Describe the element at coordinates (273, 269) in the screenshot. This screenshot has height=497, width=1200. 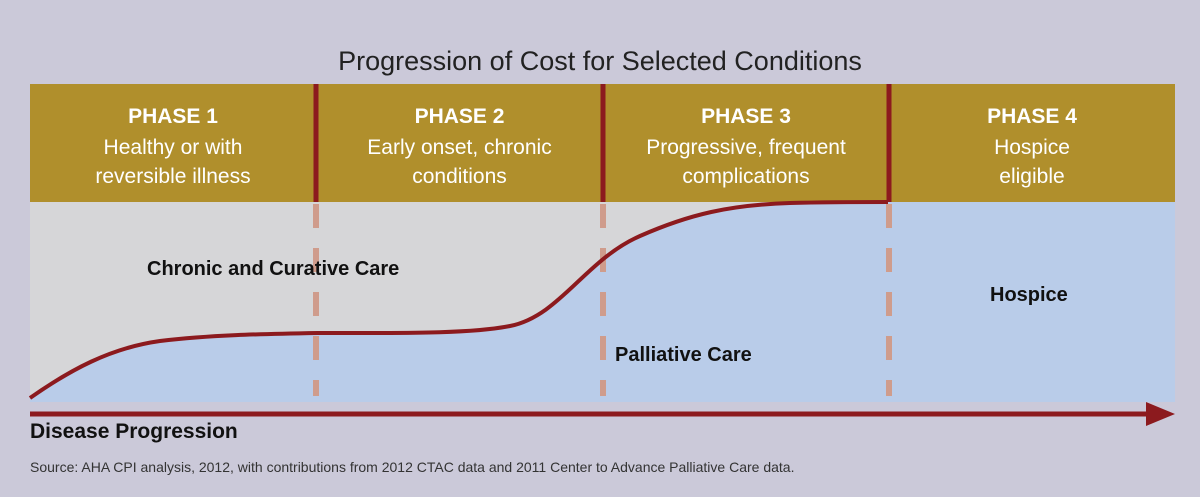
I see `chronic-care-label: Chronic and Curative Care` at that location.